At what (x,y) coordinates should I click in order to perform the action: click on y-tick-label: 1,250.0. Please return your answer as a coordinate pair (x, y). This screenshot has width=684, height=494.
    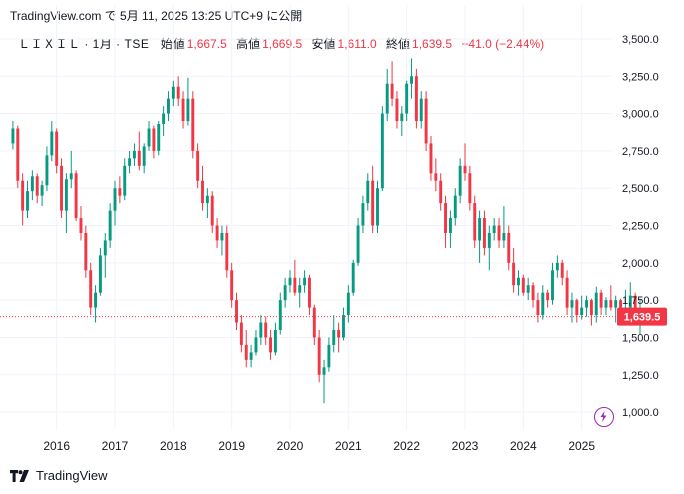
    Looking at the image, I should click on (640, 376).